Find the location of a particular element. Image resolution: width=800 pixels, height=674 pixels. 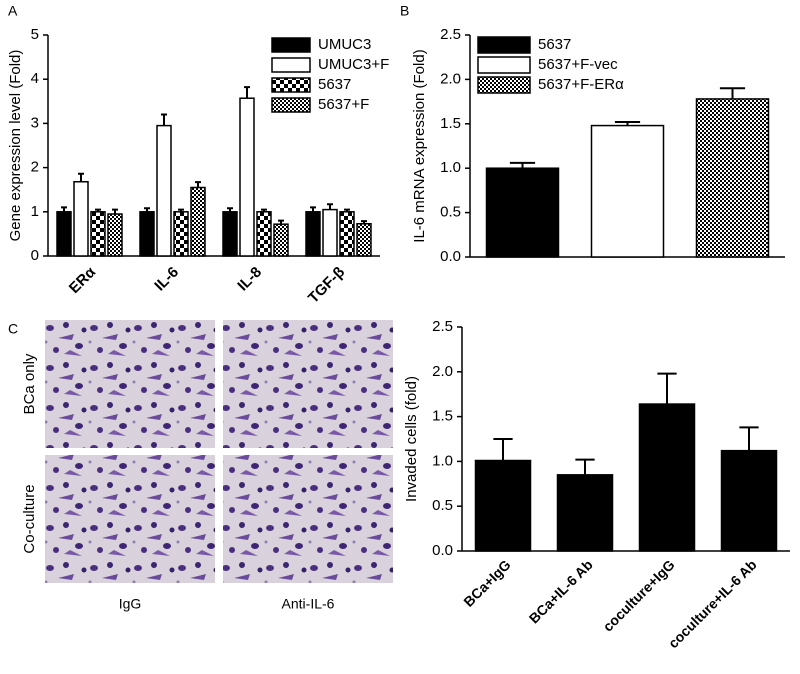

x-tick-label: BCa+IL-6 Ab is located at coordinates (561, 591).